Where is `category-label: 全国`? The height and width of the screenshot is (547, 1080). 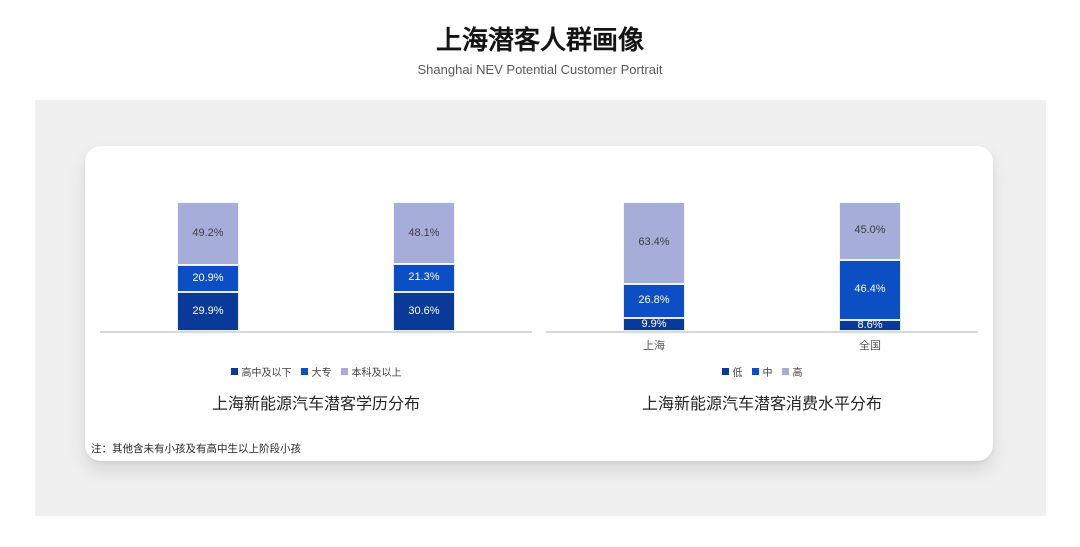 category-label: 全国 is located at coordinates (870, 346).